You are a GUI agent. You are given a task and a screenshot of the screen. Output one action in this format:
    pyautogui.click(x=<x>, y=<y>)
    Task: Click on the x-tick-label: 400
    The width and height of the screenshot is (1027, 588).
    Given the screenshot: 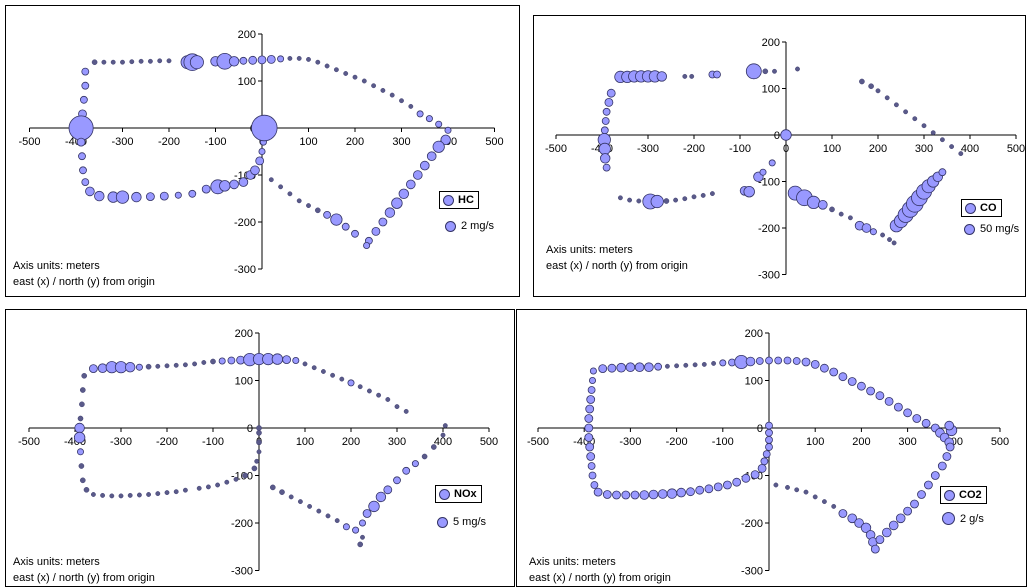 What is the action you would take?
    pyautogui.click(x=443, y=442)
    